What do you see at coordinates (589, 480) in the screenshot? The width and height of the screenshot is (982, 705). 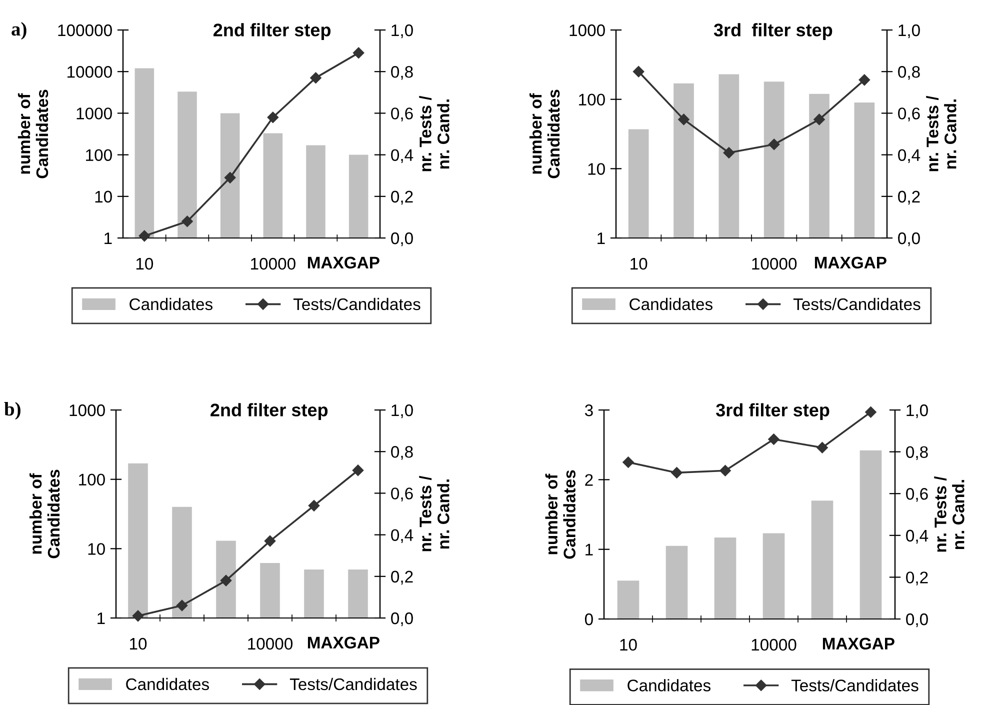 I see `y-tick-label: 2` at bounding box center [589, 480].